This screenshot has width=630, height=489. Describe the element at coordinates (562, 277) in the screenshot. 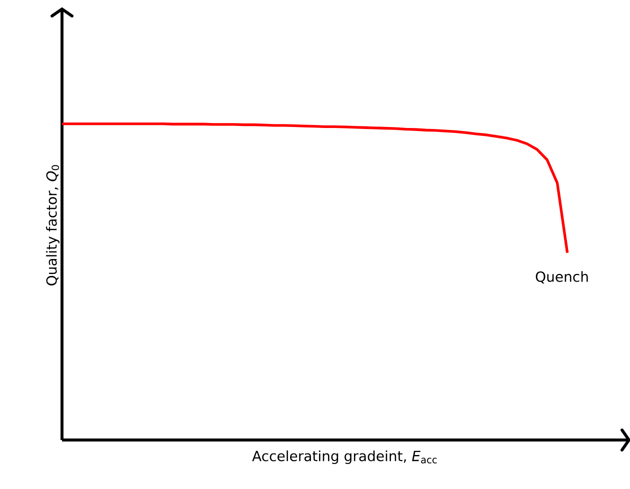

I see `annotation: Quench` at that location.